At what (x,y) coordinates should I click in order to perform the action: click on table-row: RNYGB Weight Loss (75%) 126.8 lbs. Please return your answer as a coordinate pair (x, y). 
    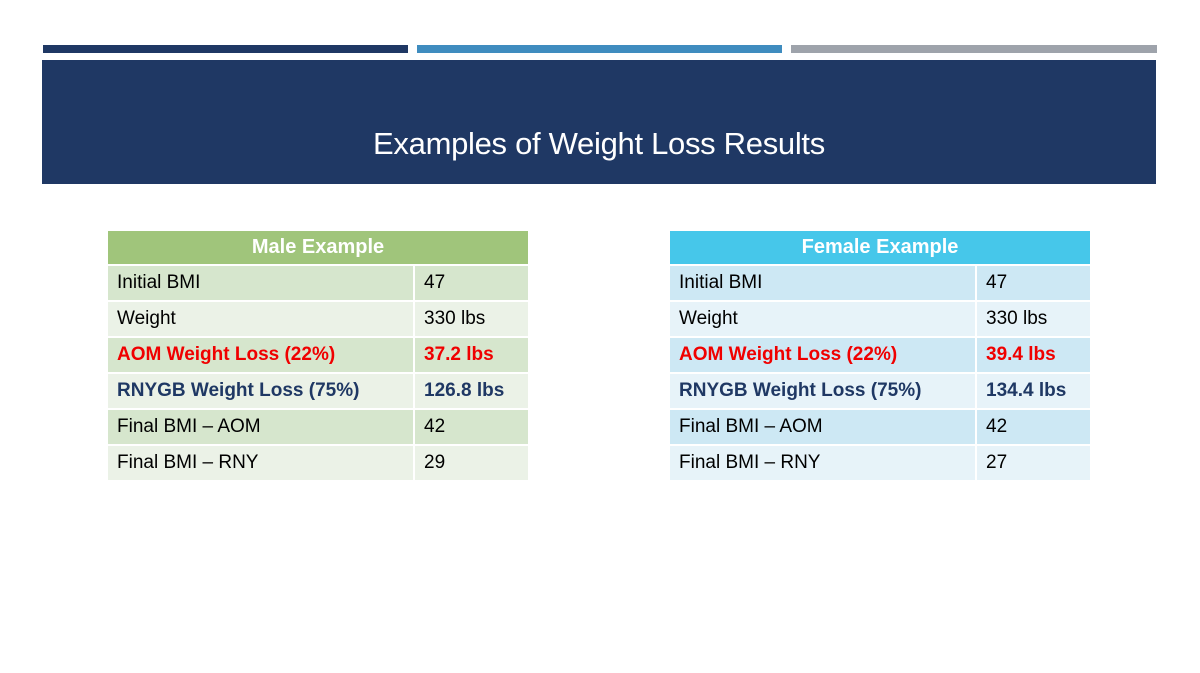
    Looking at the image, I should click on (318, 390).